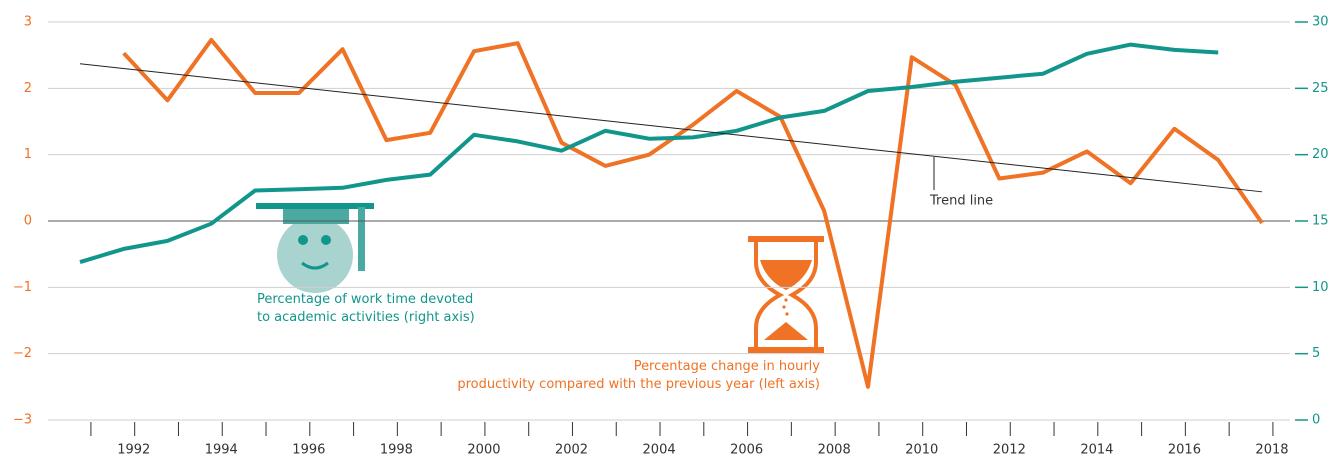 Image resolution: width=1333 pixels, height=459 pixels. Describe the element at coordinates (921, 450) in the screenshot. I see `x-tick-label: 2010` at that location.